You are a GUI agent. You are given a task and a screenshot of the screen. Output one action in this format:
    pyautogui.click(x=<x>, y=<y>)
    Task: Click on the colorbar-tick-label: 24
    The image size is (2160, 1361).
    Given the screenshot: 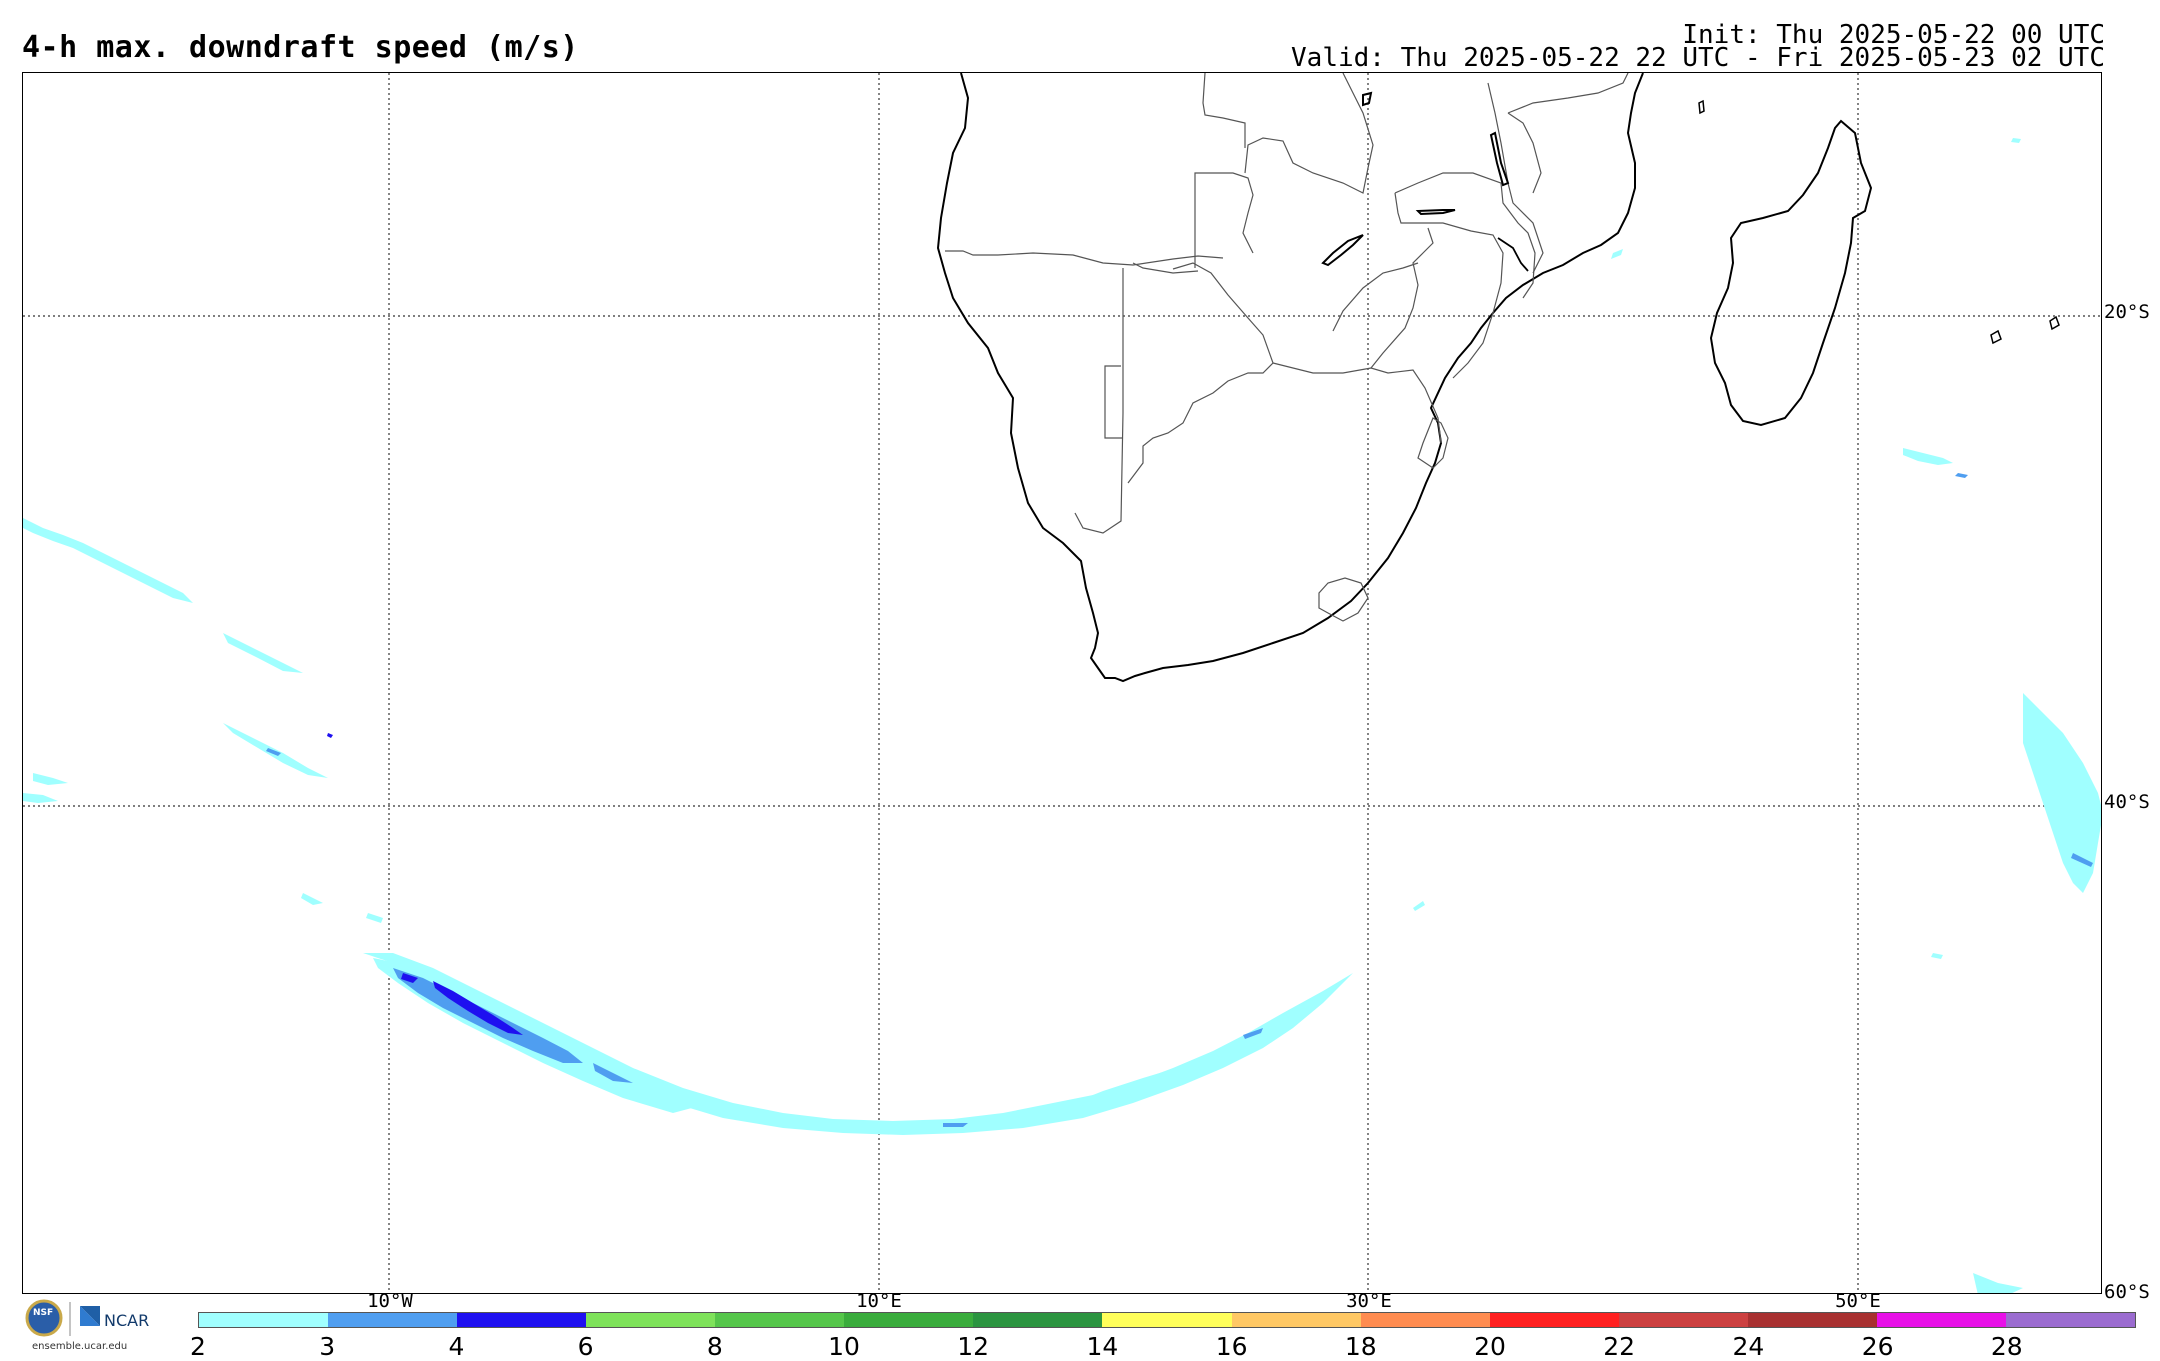 What is the action you would take?
    pyautogui.click(x=1748, y=1346)
    